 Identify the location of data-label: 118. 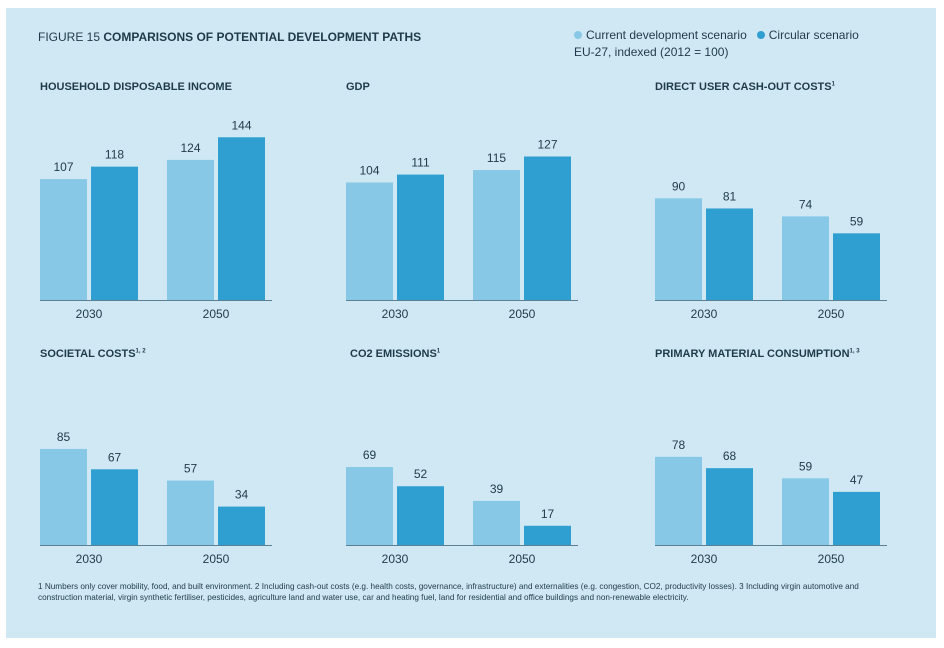
(114, 155).